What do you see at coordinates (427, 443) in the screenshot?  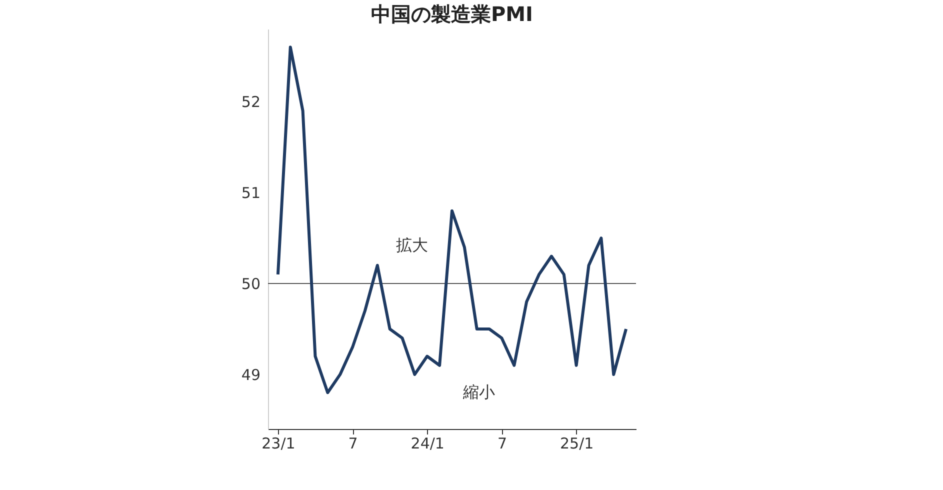 I see `x-tick-label: 24/1` at bounding box center [427, 443].